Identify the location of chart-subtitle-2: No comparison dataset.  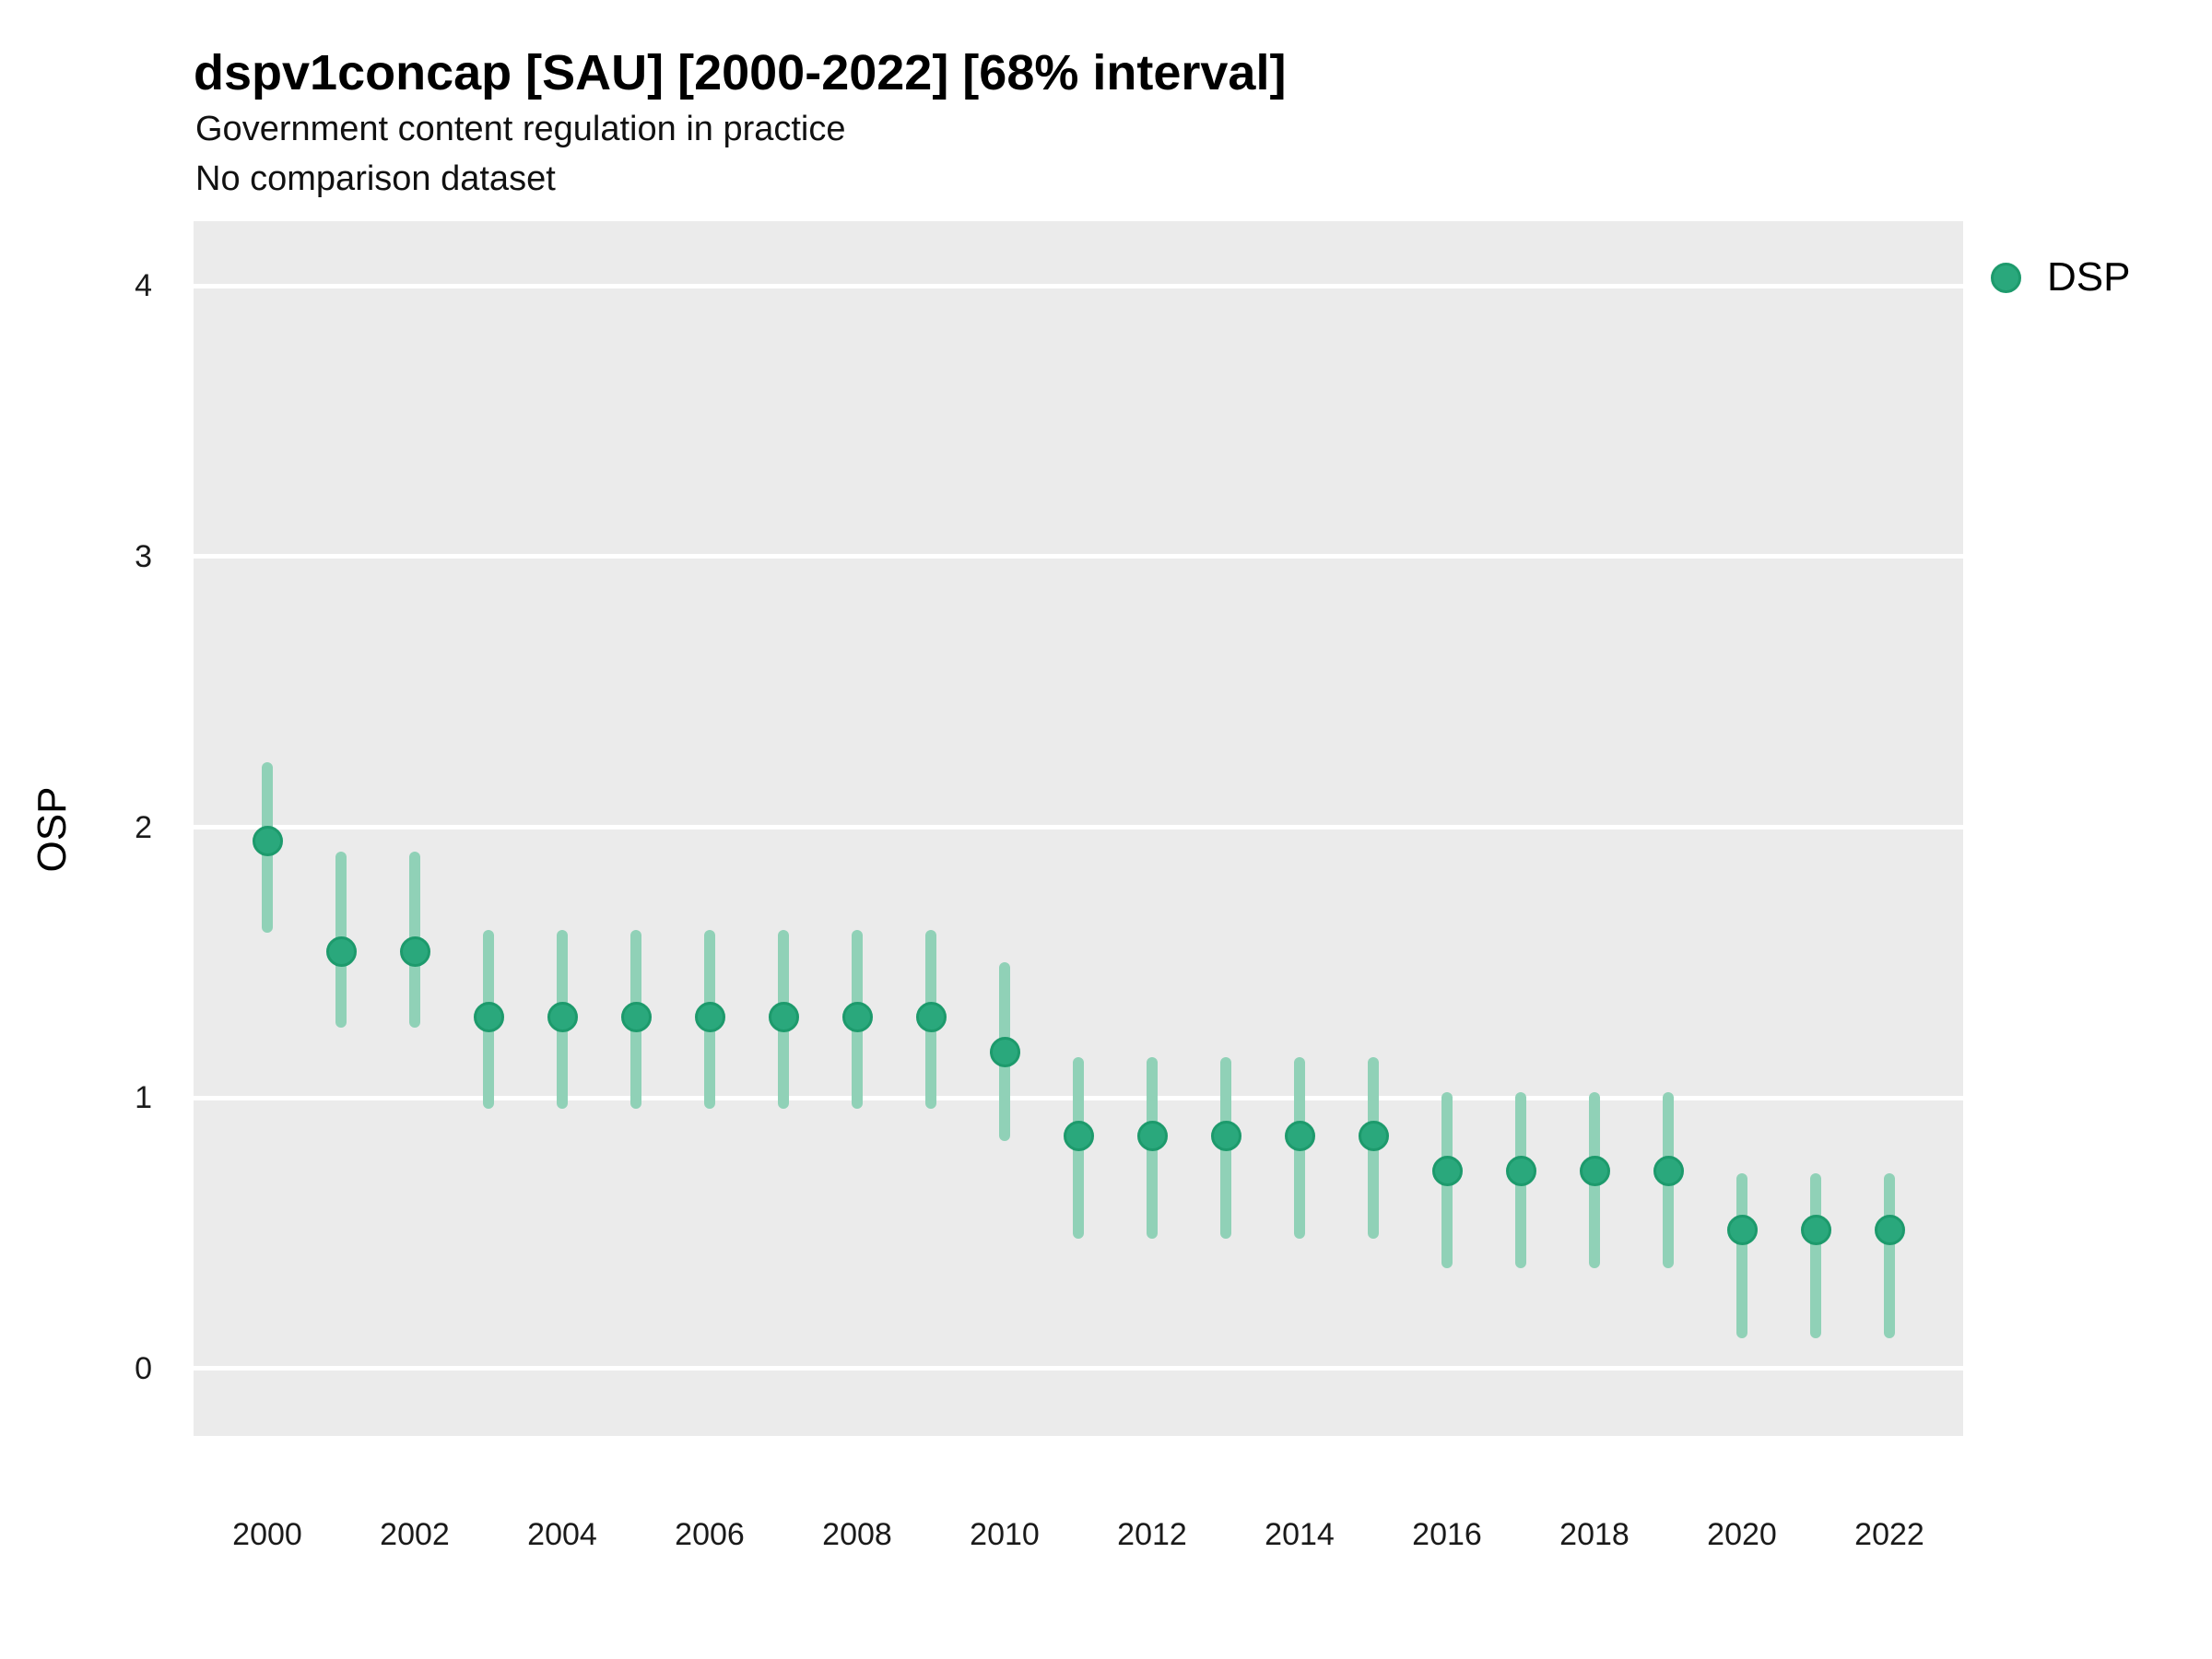
(375, 178).